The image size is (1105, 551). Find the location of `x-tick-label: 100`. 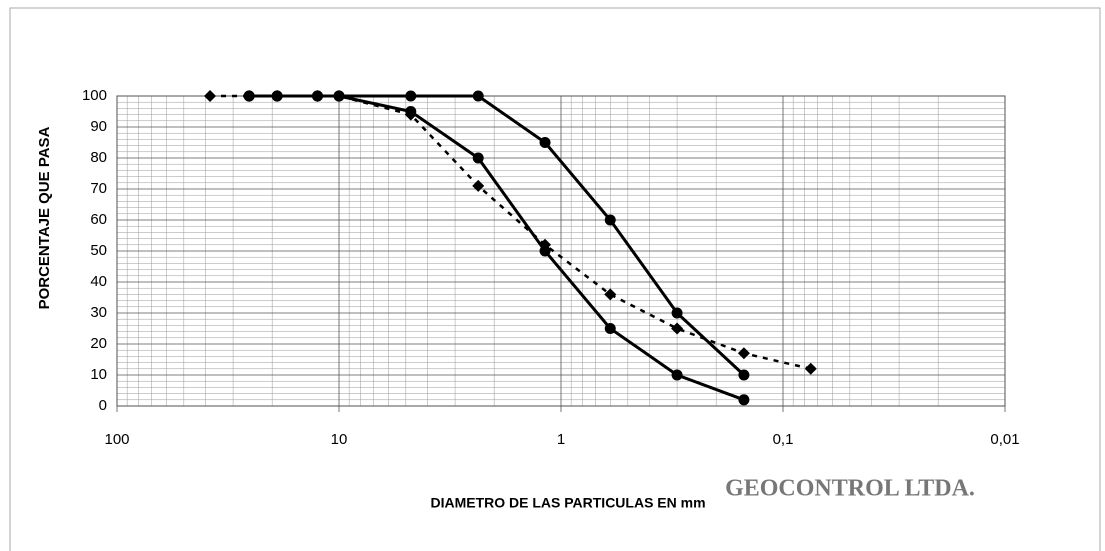

x-tick-label: 100 is located at coordinates (116, 439).